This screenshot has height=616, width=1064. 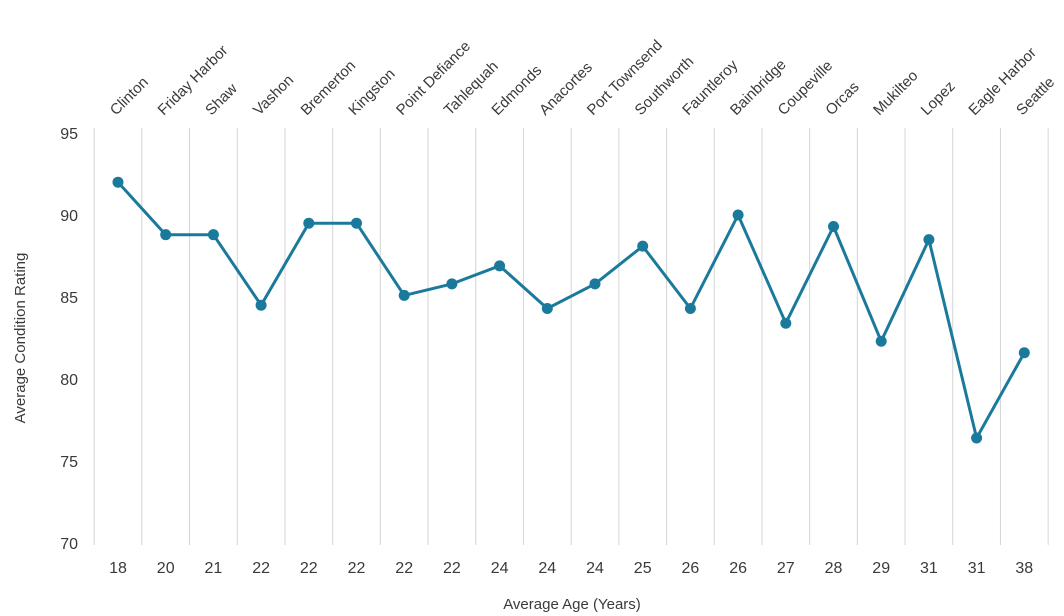 I want to click on category-label: Orcas, so click(x=842, y=99).